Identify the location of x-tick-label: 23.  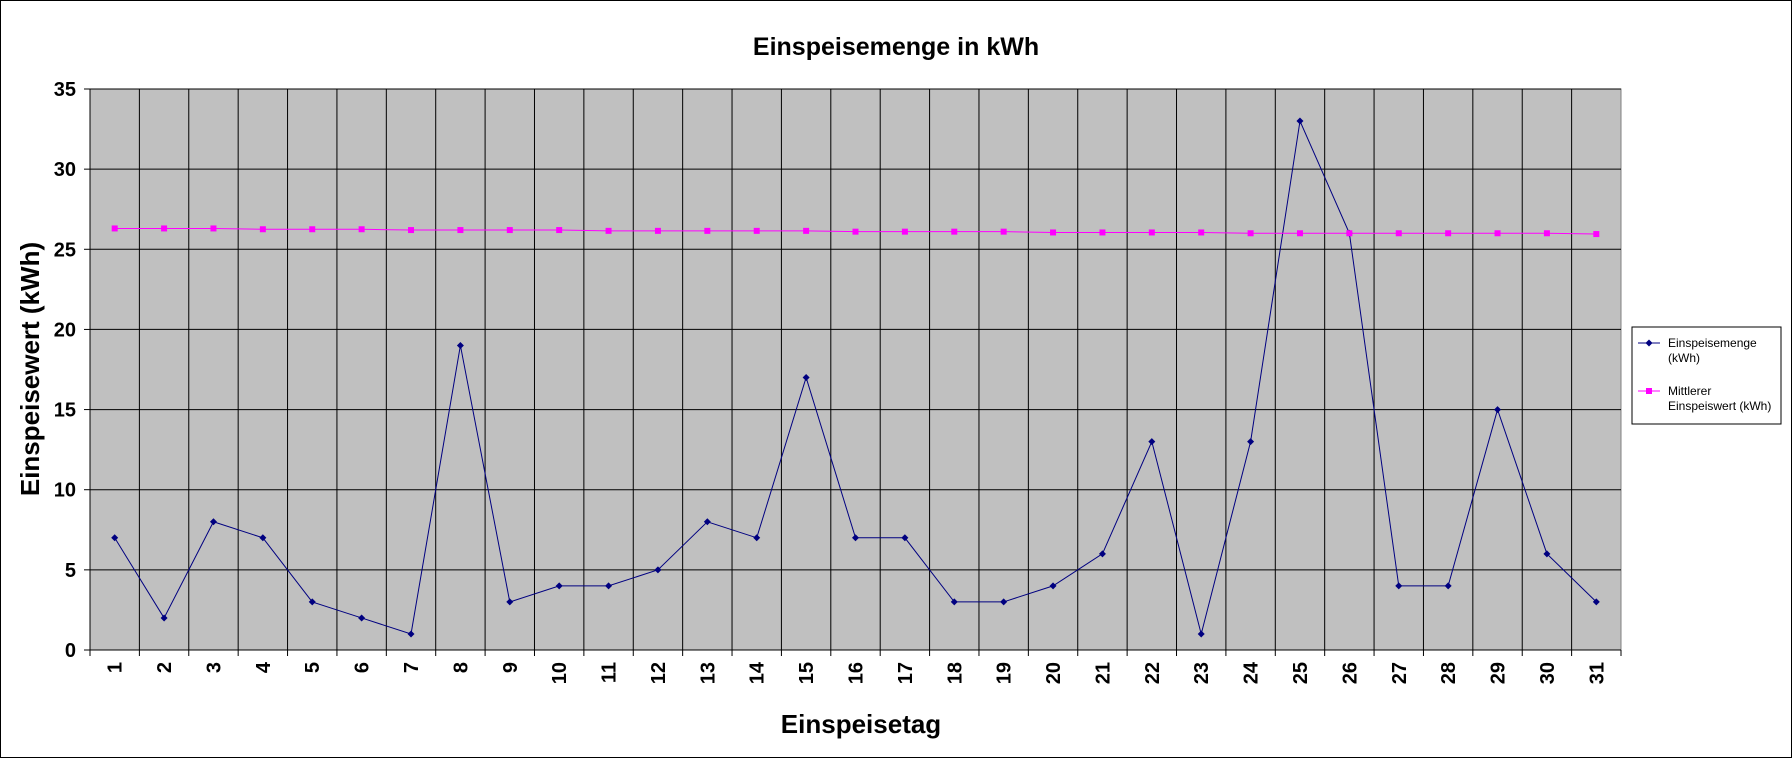
(1202, 673).